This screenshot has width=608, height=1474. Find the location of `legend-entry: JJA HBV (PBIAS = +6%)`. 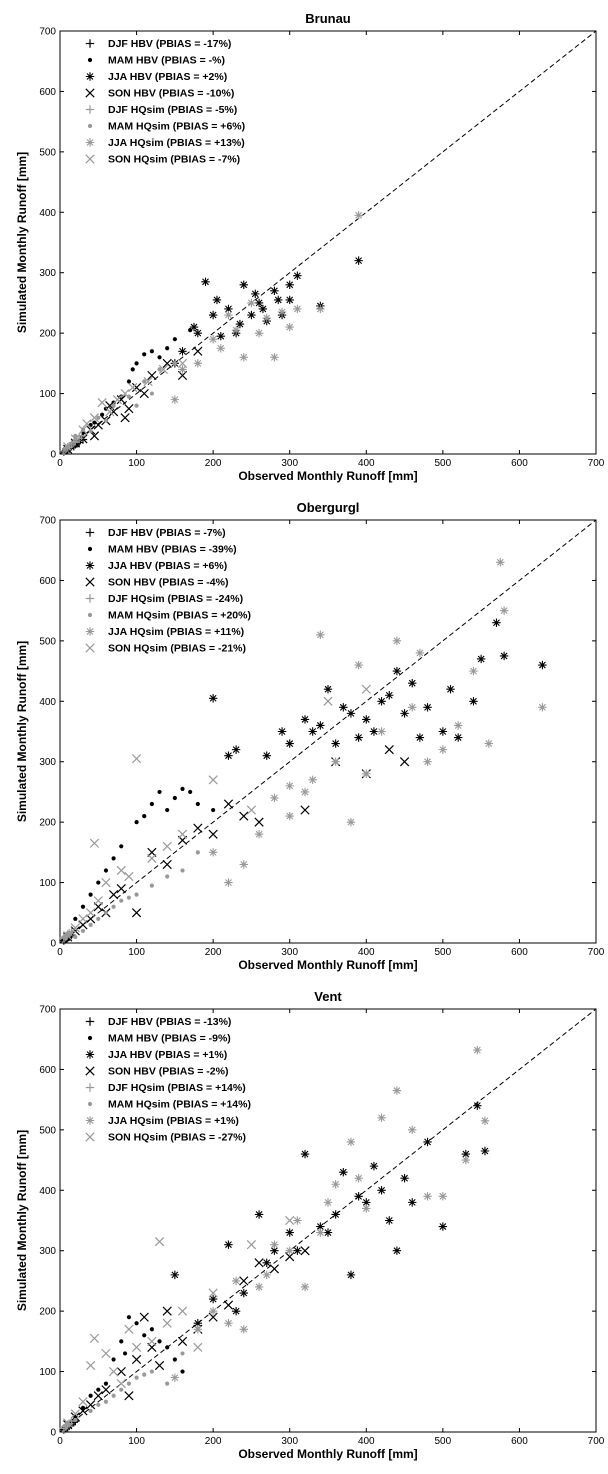

legend-entry: JJA HBV (PBIAS = +6%) is located at coordinates (167, 566).